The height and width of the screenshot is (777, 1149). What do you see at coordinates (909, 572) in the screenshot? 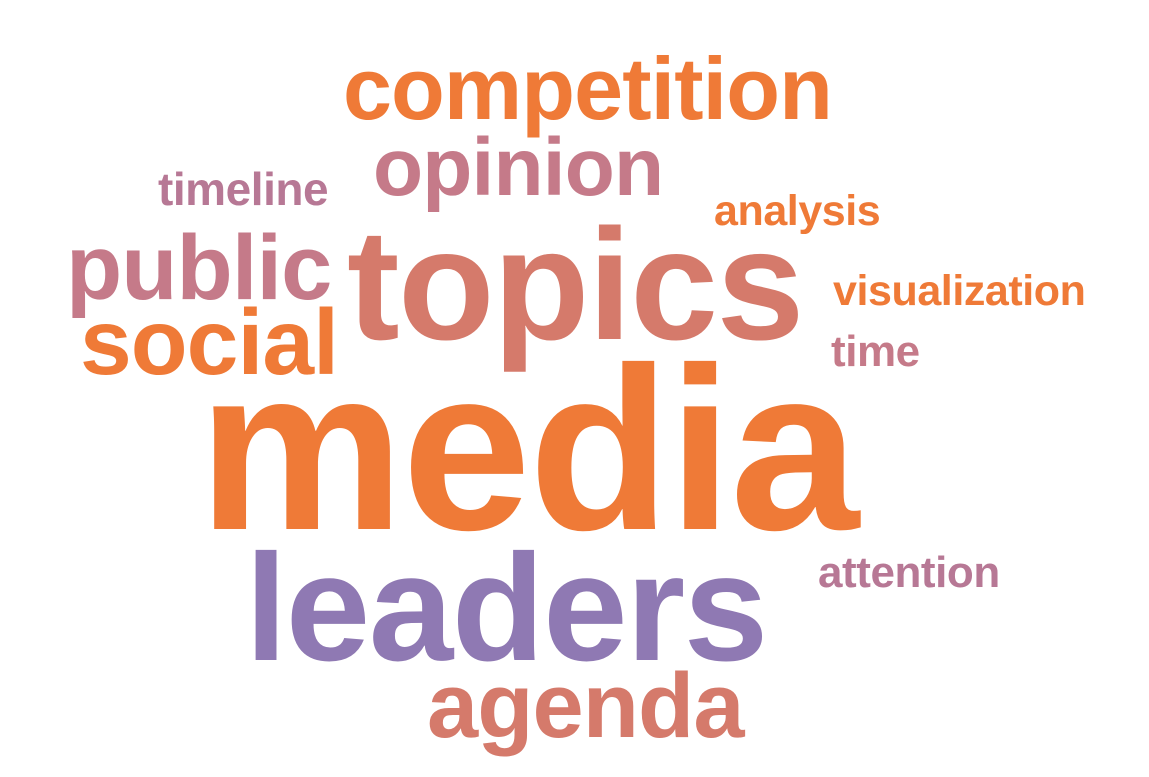
I see `word-attention: attention` at bounding box center [909, 572].